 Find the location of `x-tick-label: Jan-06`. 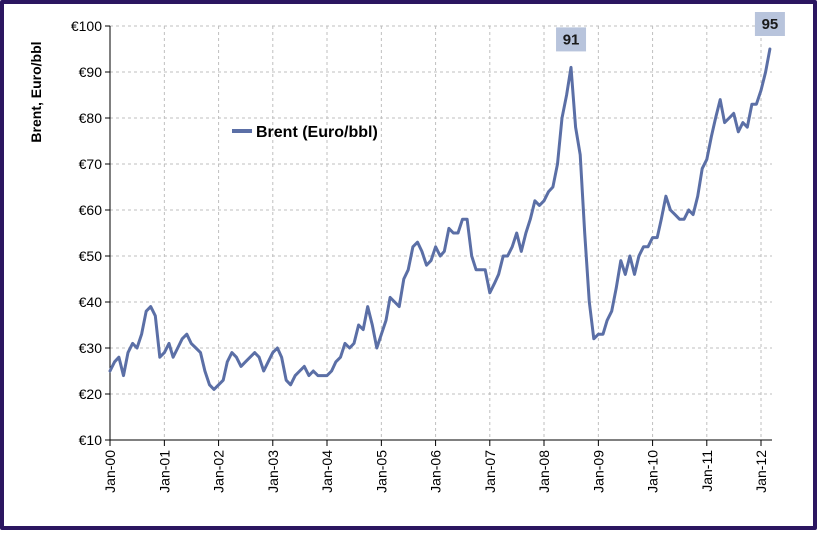

x-tick-label: Jan-06 is located at coordinates (436, 471).